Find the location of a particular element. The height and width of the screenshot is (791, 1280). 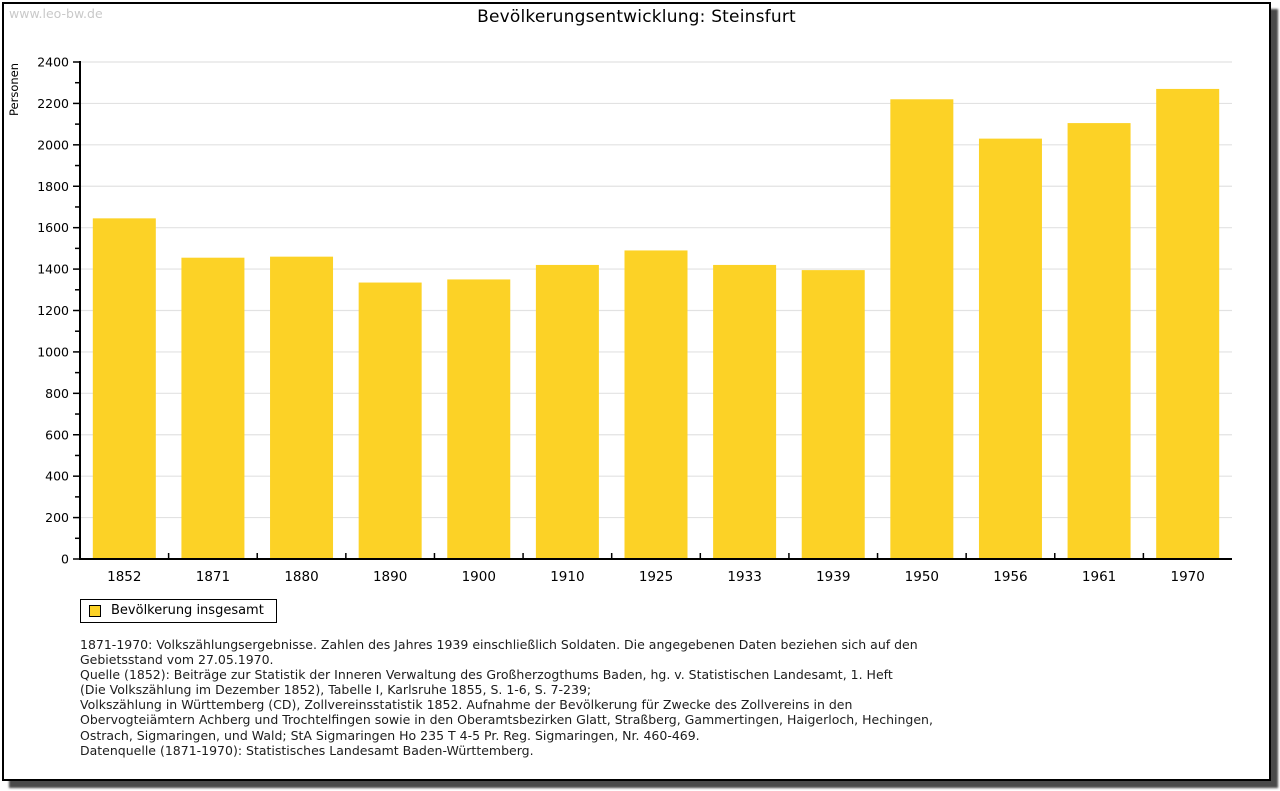

watermark: www.leo-bw.de is located at coordinates (56, 13).